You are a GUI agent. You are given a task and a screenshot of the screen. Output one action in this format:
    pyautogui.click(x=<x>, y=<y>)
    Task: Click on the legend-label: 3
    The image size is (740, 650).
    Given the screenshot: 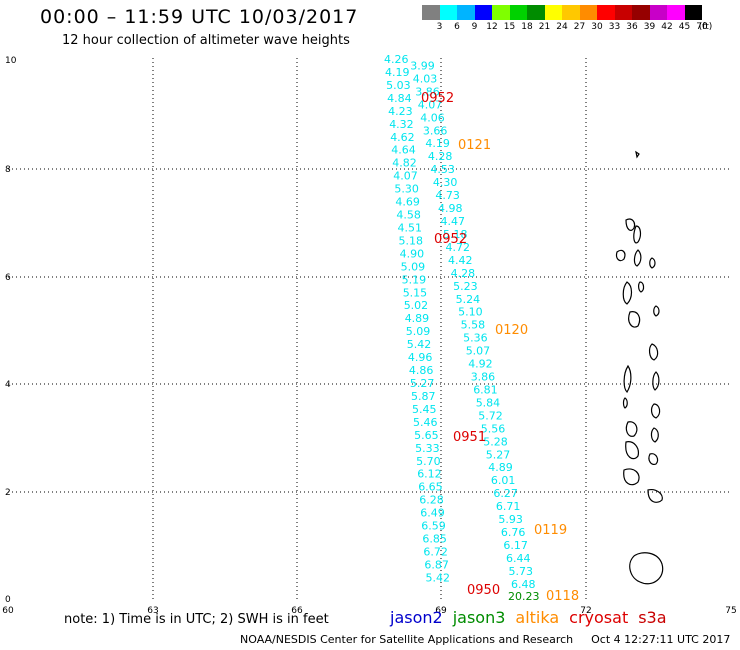 What is the action you would take?
    pyautogui.click(x=439, y=27)
    